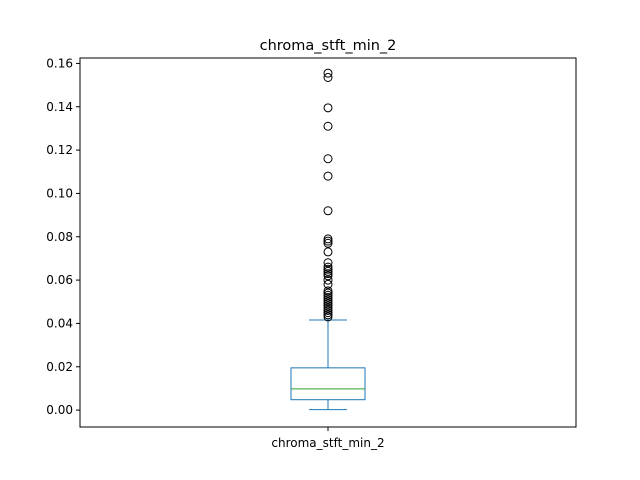 The image size is (640, 480). Describe the element at coordinates (59, 323) in the screenshot. I see `y-tick-label: 0.04` at that location.